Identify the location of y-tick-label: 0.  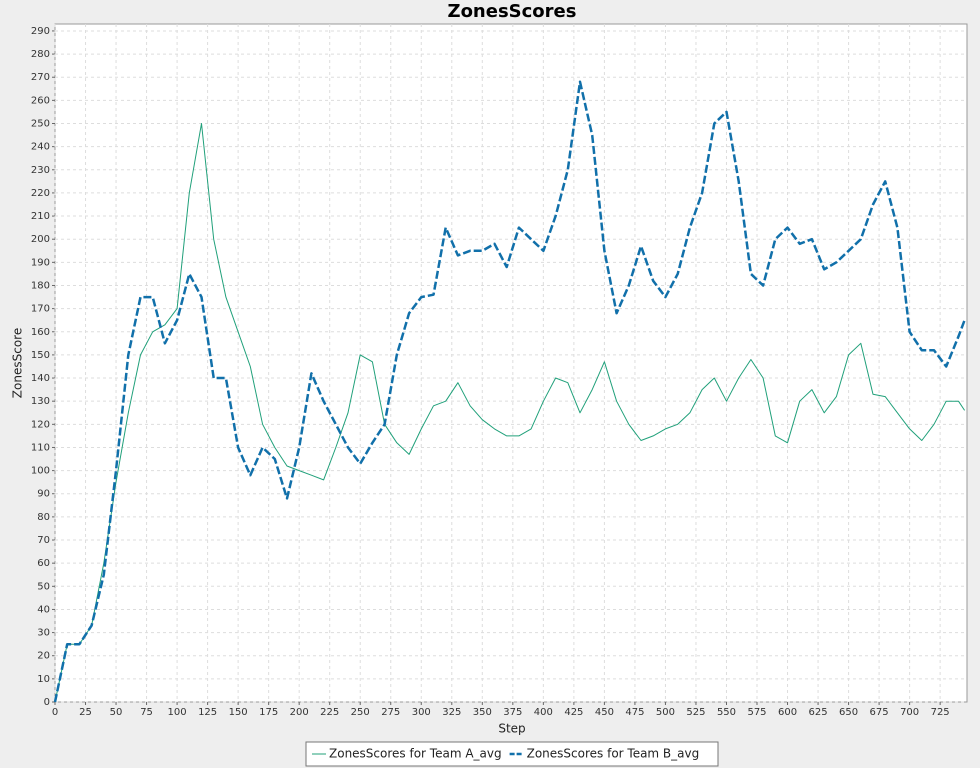
(47, 702).